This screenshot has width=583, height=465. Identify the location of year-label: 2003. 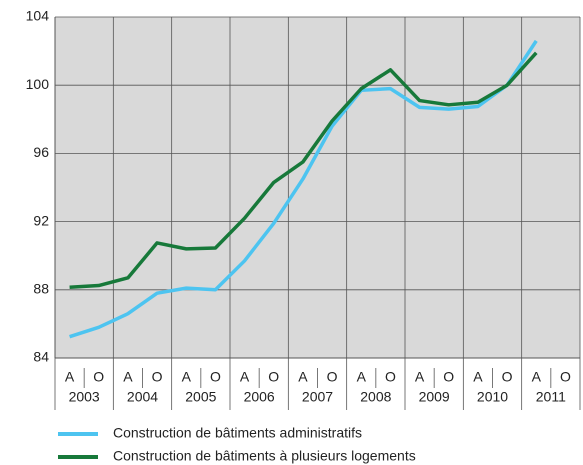
(84, 397).